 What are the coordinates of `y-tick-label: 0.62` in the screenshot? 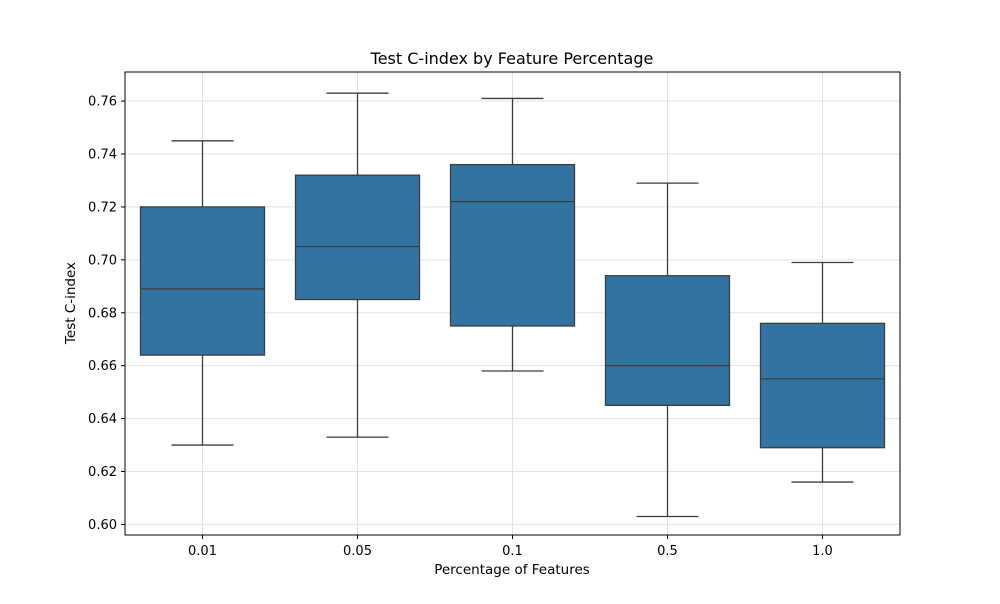 It's located at (102, 472).